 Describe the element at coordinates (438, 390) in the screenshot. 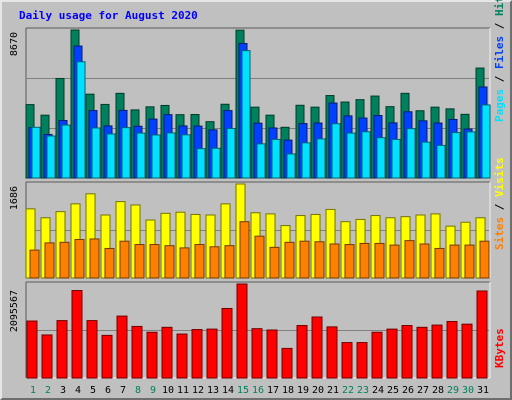

I see `day-label-28: 28` at that location.